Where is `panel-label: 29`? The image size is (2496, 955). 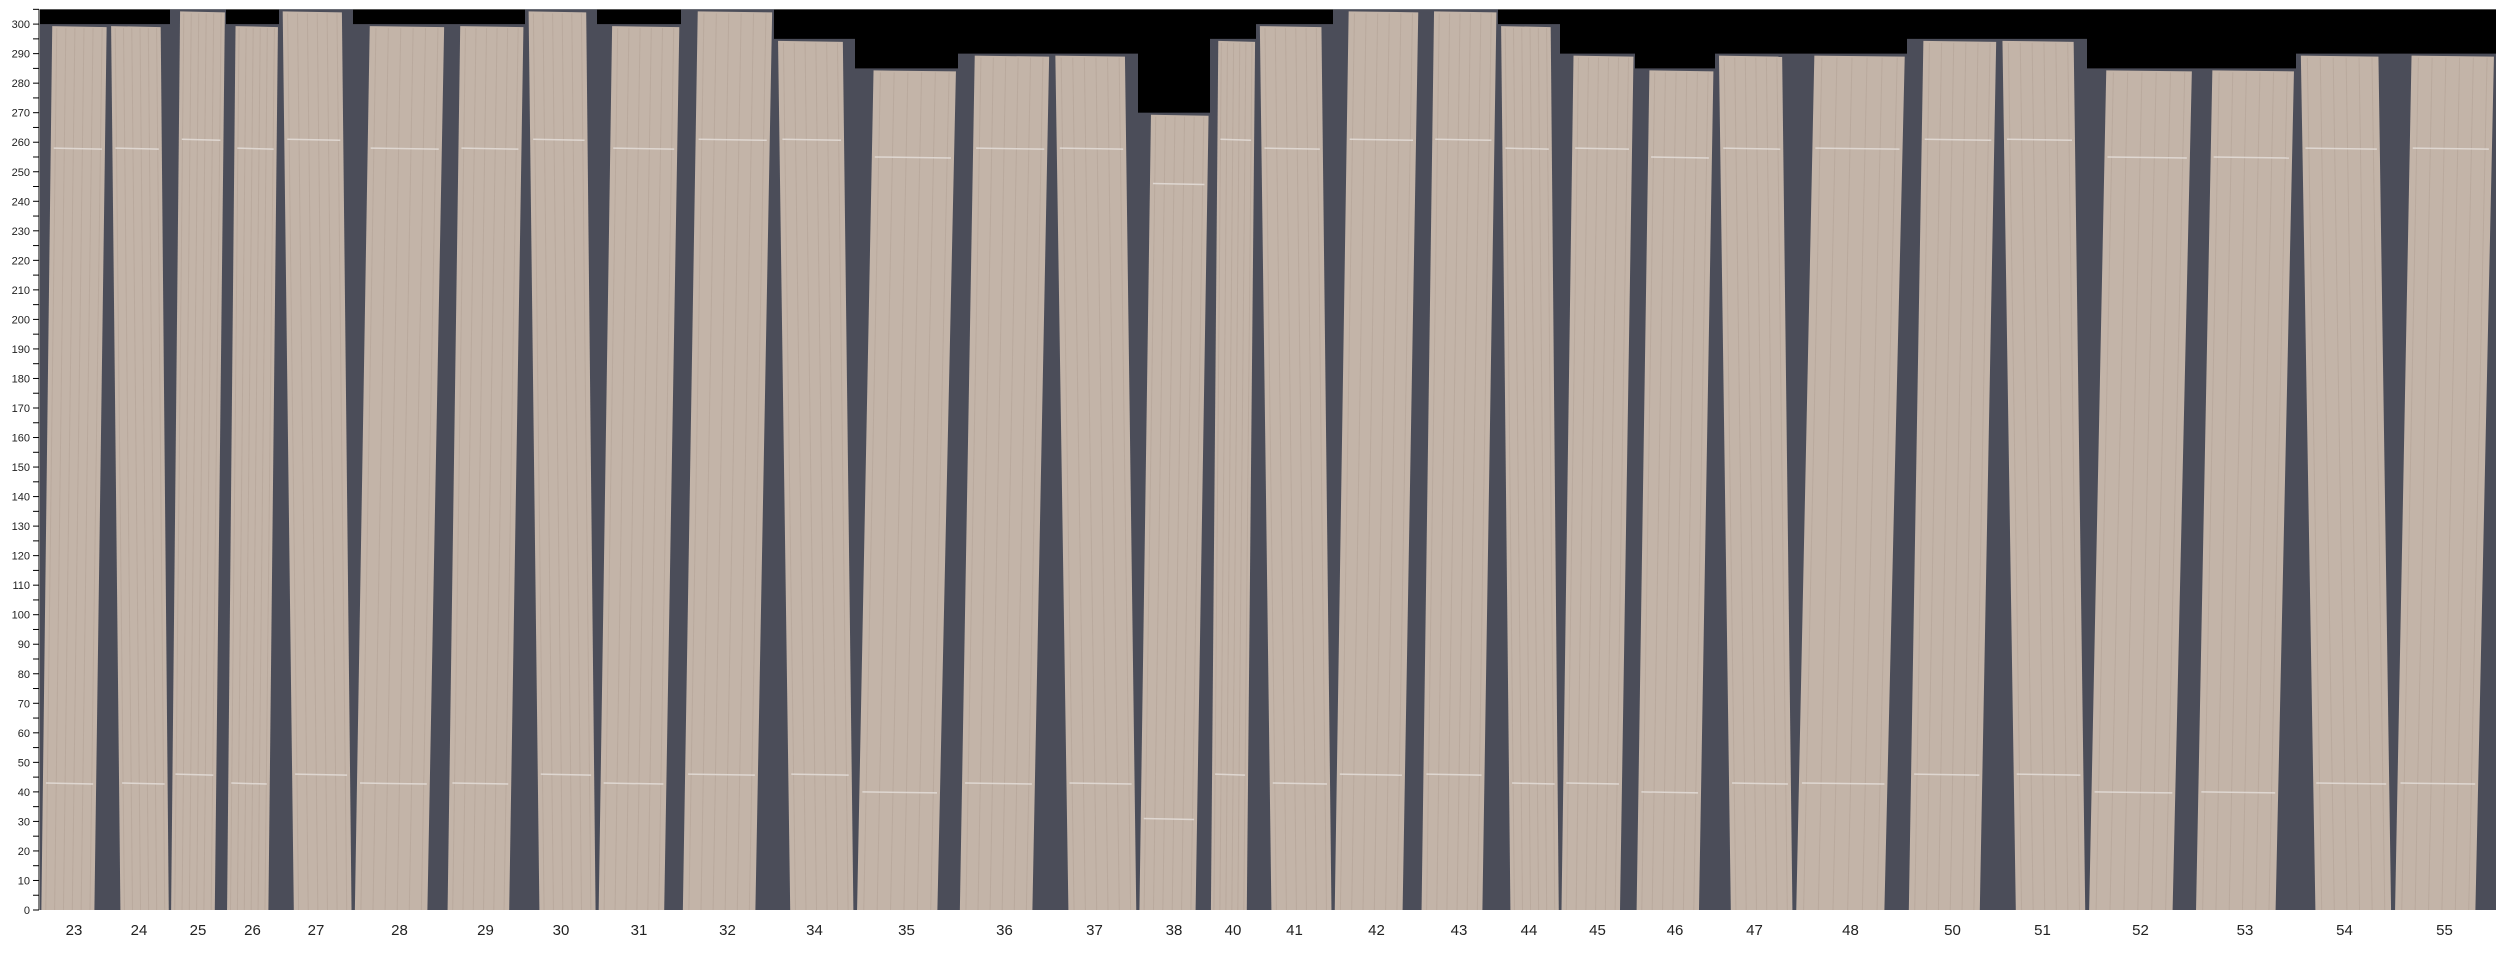 panel-label: 29 is located at coordinates (485, 930).